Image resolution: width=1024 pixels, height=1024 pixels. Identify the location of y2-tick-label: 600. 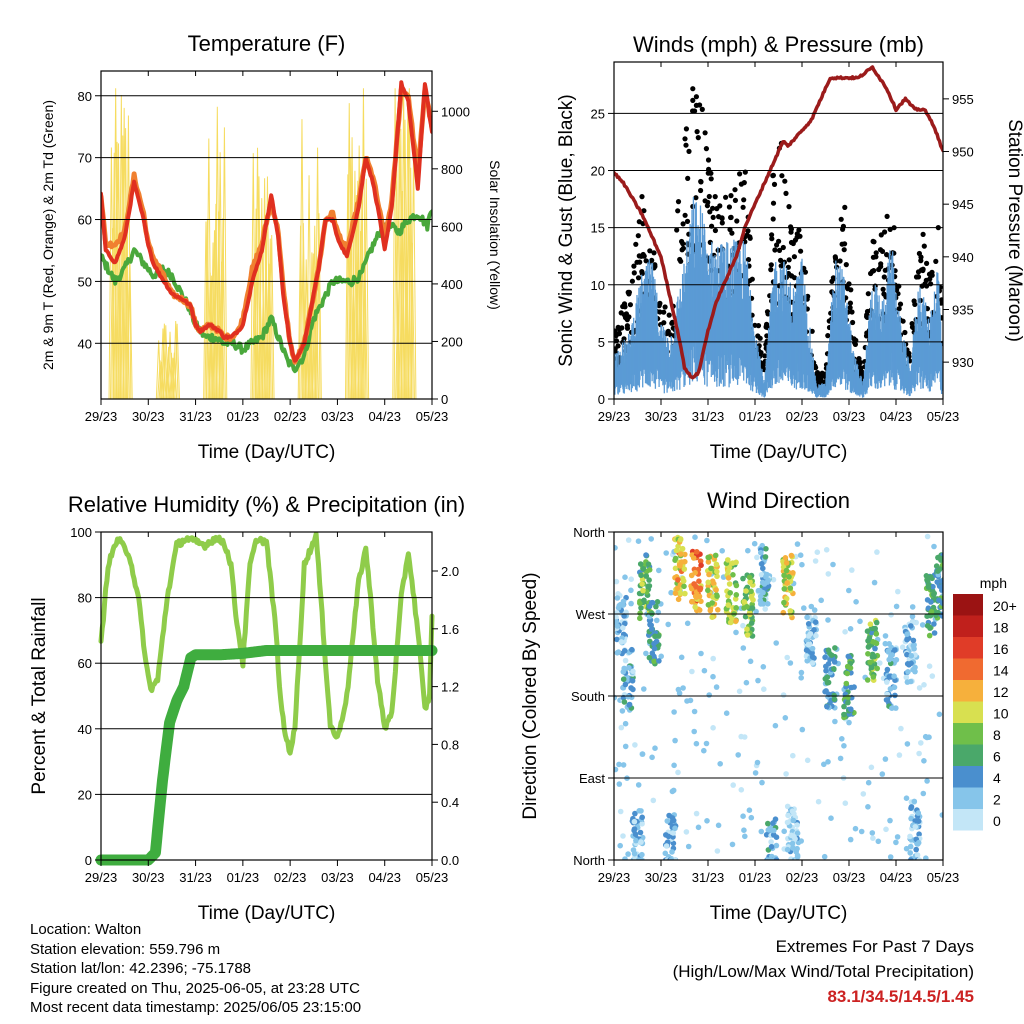
(452, 226).